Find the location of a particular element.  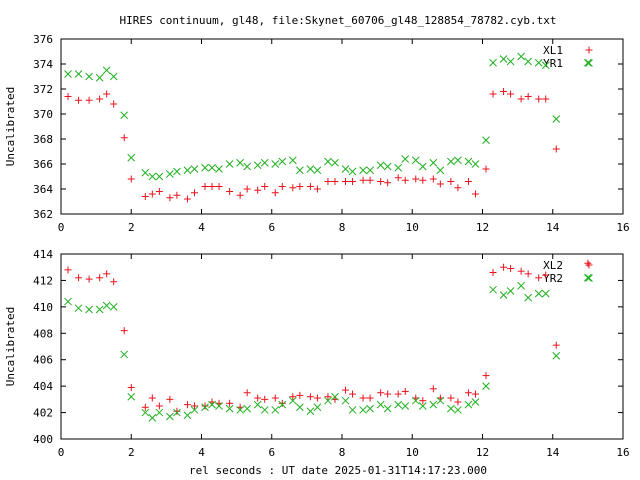

lower-y-tick-label: 400 is located at coordinates (43, 439).